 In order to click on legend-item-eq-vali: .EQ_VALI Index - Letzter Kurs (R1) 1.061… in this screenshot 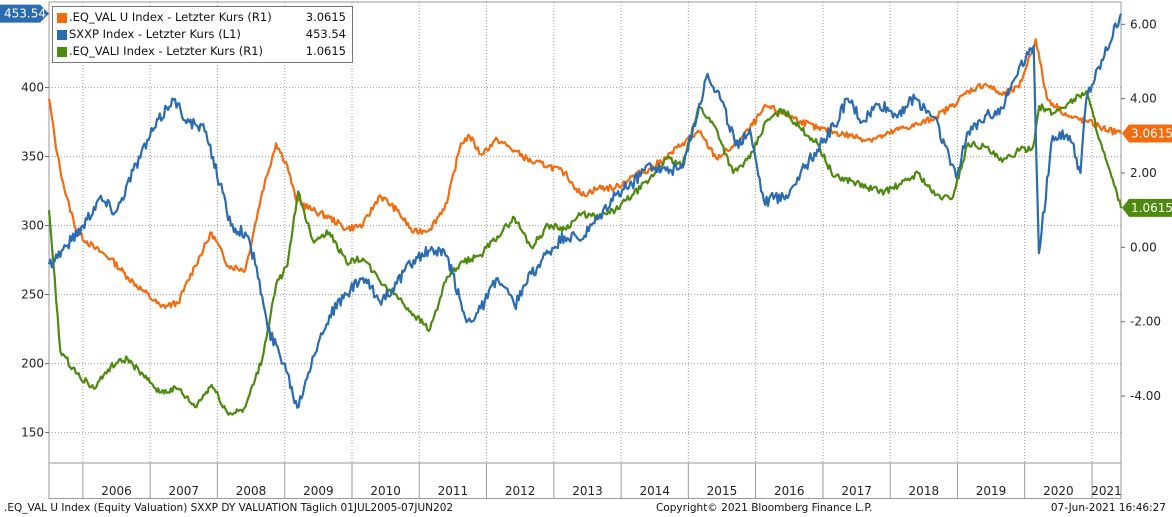, I will do `click(202, 52)`.